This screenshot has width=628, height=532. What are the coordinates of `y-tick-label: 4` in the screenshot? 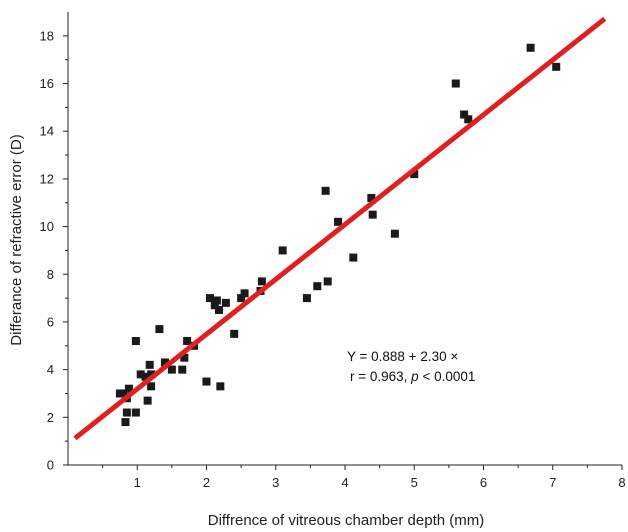 It's located at (50, 369).